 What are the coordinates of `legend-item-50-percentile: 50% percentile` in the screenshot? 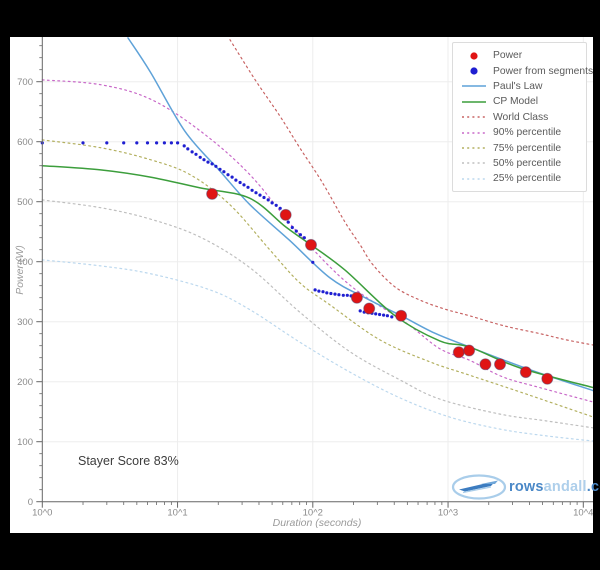 It's located at (519, 163).